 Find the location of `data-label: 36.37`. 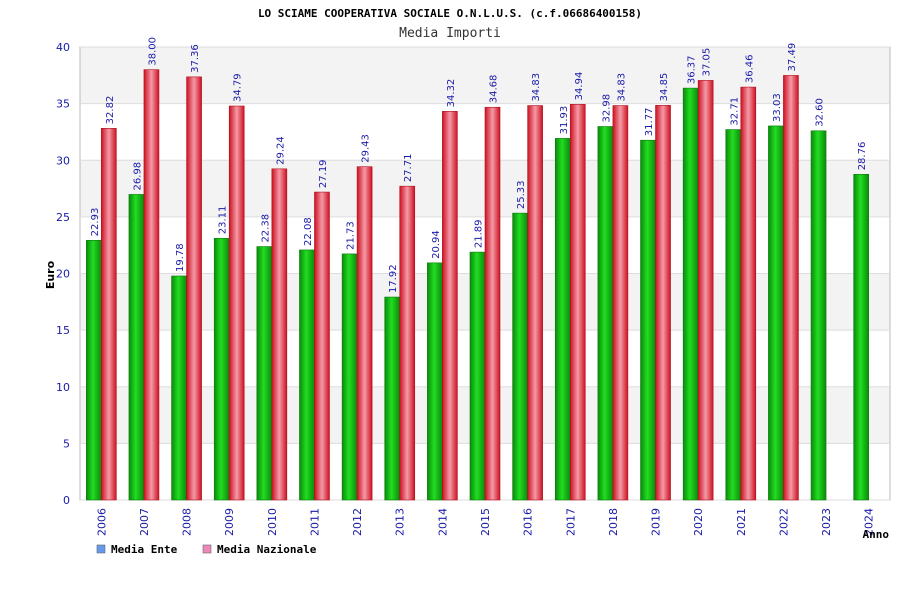

data-label: 36.37 is located at coordinates (692, 69).